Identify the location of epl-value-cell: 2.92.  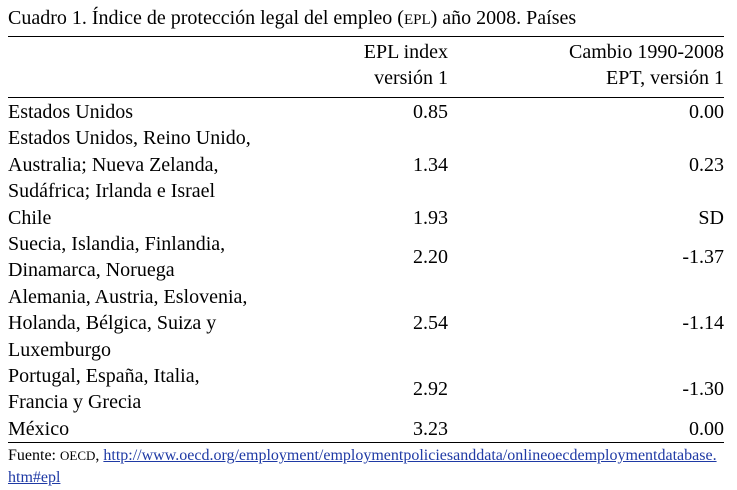
(430, 389).